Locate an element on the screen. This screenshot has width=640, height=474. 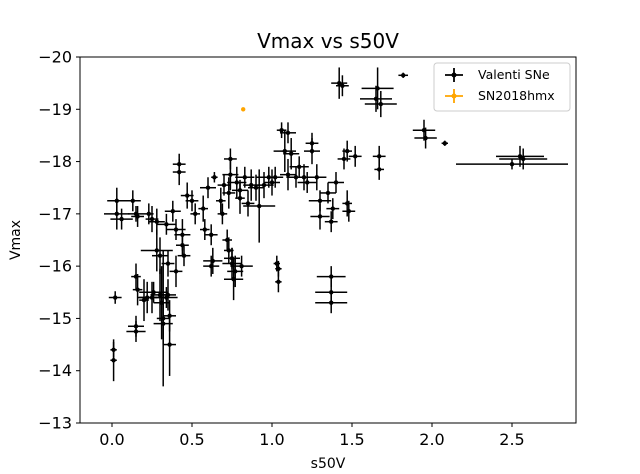
y-tick-label: −16 is located at coordinates (55, 266).